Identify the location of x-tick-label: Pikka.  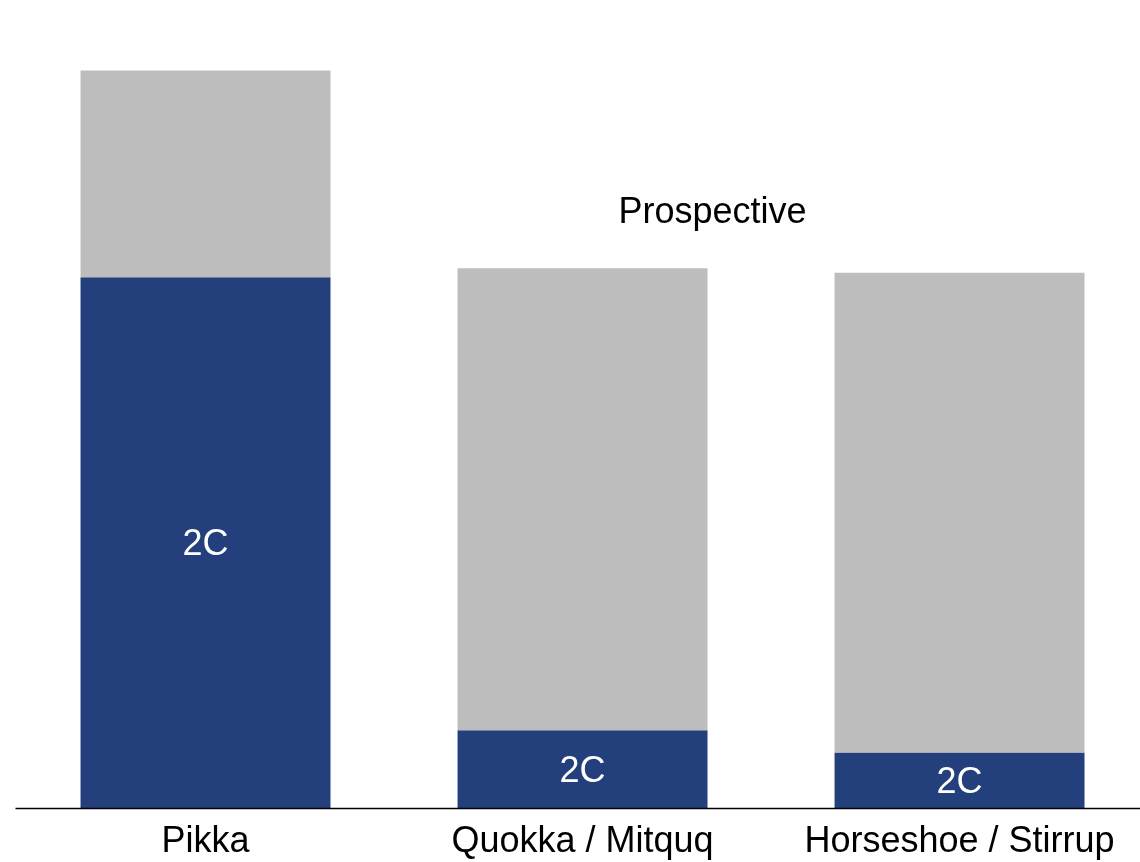
(206, 839).